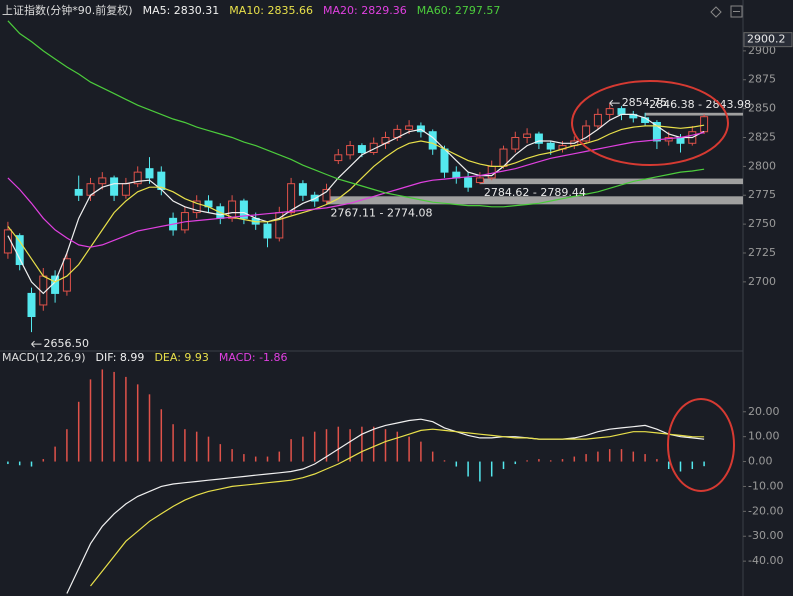  I want to click on legend-entry: MACD: -1.86, so click(253, 357).